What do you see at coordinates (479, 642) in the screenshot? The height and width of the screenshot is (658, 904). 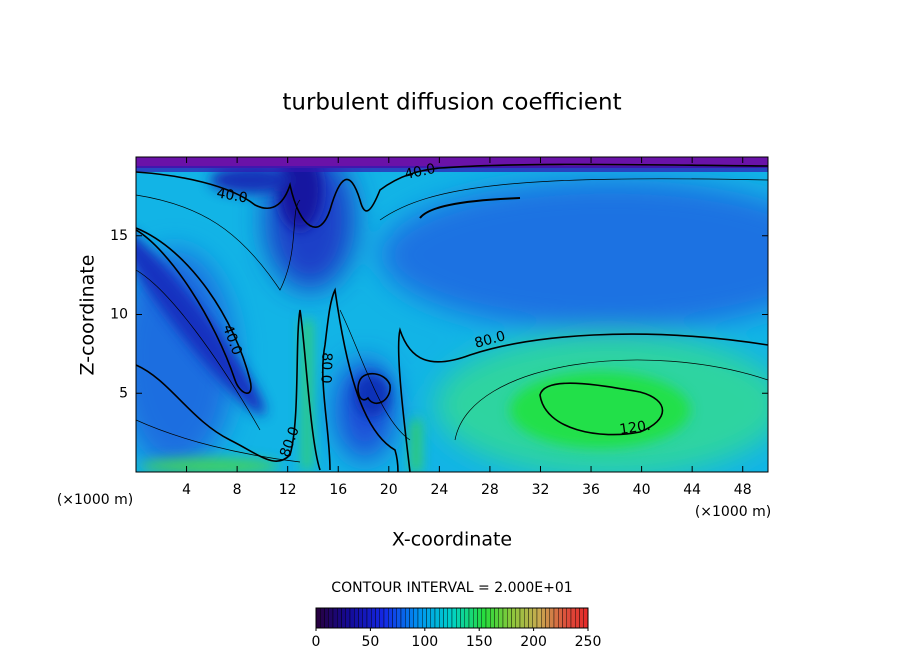 I see `colorbar-tick-label: 150` at bounding box center [479, 642].